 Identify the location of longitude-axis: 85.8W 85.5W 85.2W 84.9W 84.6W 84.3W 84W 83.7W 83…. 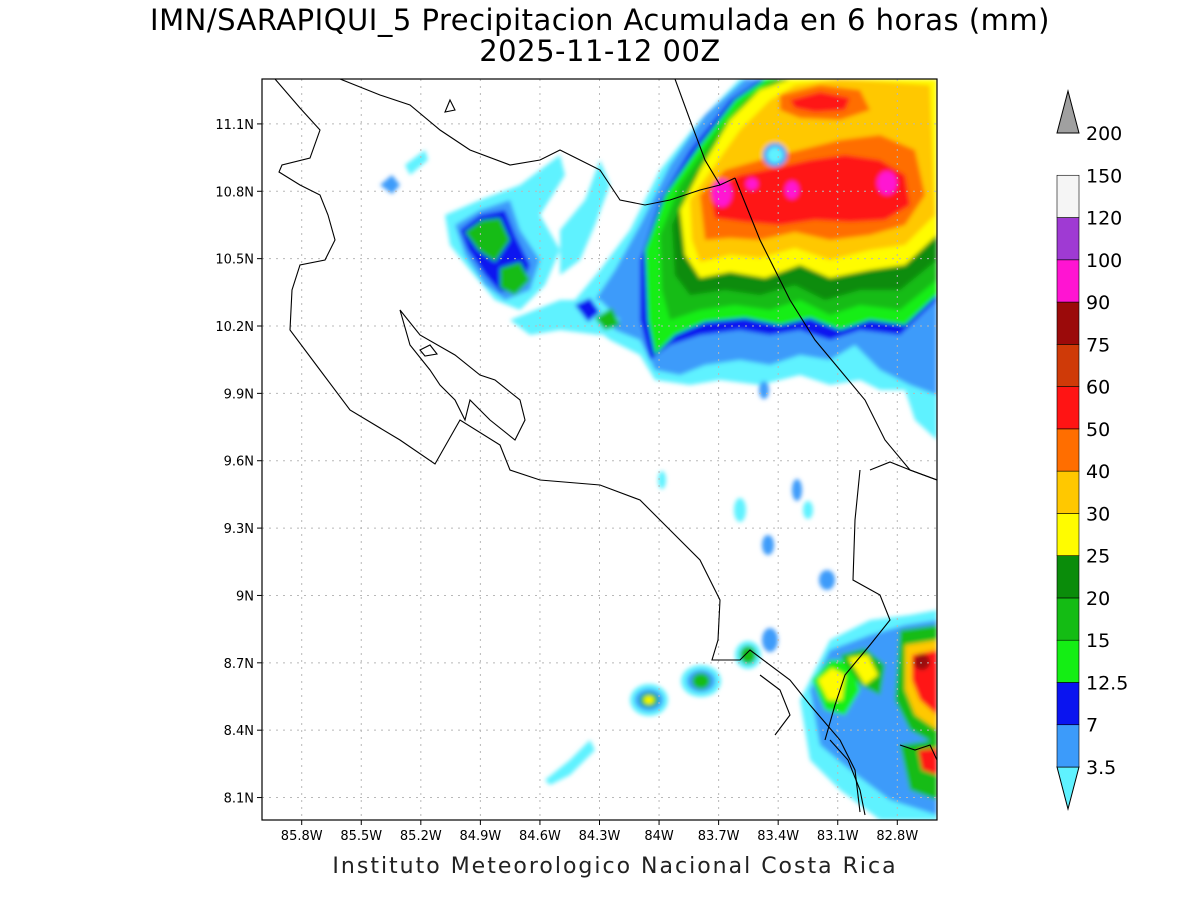
(599, 832).